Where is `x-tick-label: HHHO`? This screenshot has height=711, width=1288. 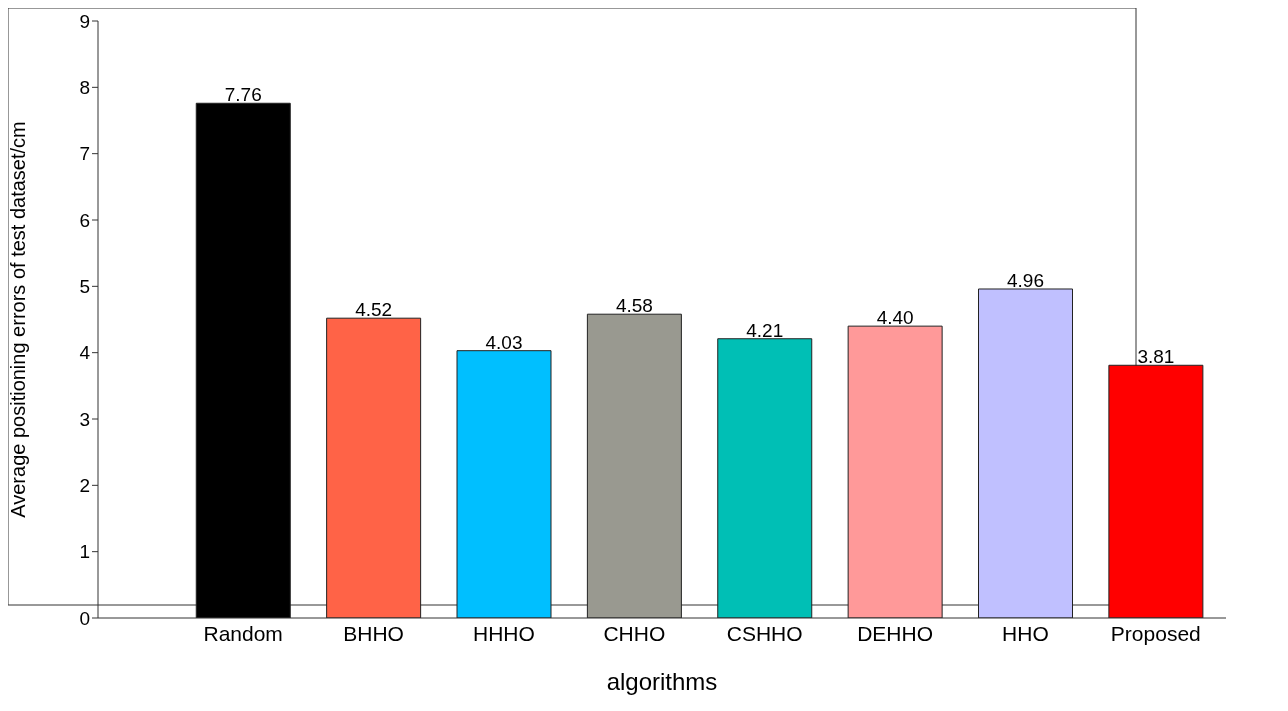 x-tick-label: HHHO is located at coordinates (504, 633).